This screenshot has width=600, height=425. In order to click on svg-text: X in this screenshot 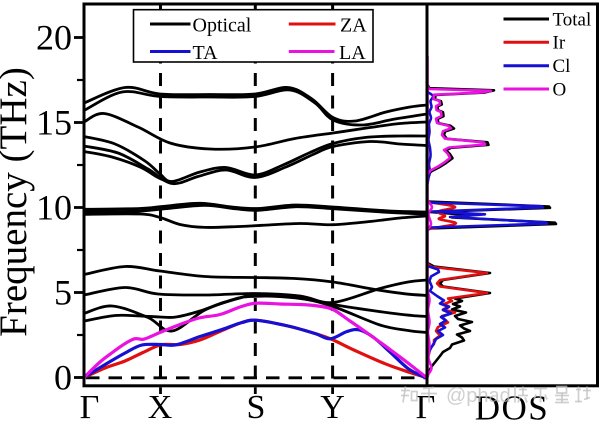, I will do `click(160, 407)`.